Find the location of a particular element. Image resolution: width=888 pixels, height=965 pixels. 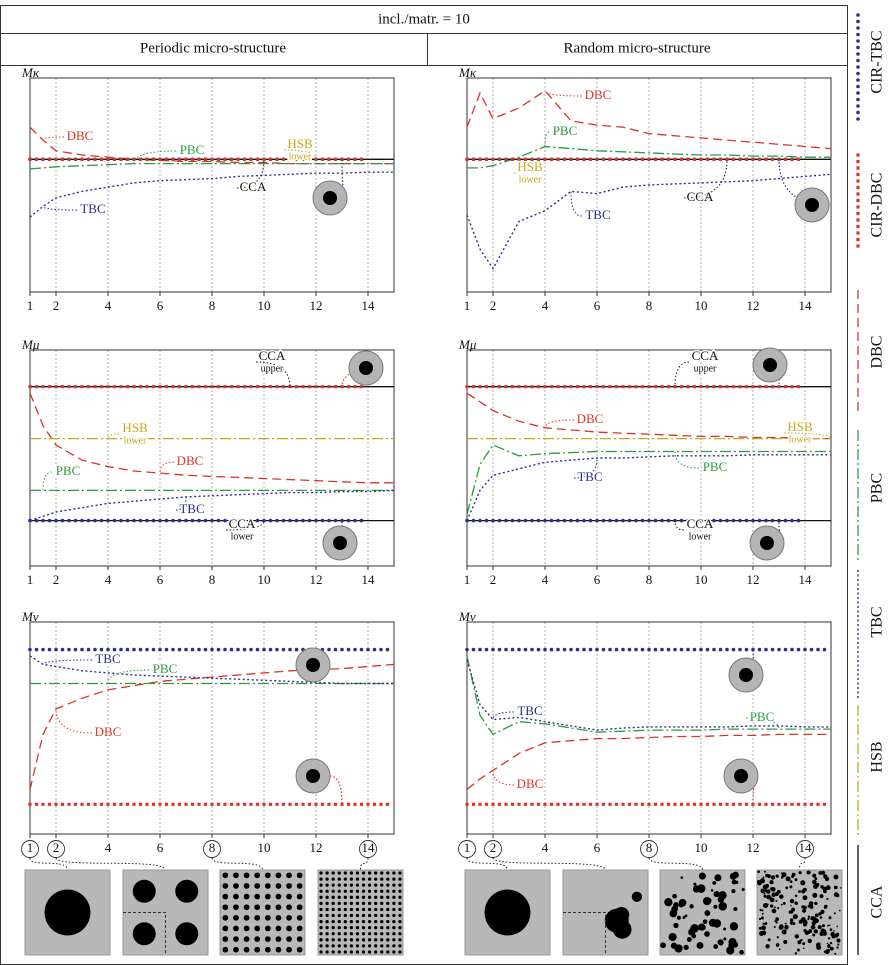

series-label: CCA is located at coordinates (700, 196).